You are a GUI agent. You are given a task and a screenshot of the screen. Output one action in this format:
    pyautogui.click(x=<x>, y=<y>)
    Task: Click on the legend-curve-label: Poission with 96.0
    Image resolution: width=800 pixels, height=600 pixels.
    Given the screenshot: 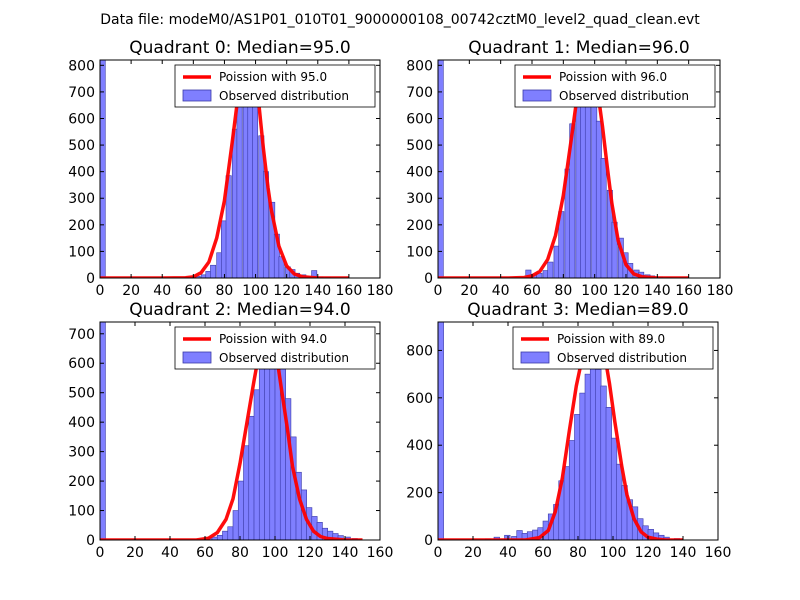 What is the action you would take?
    pyautogui.click(x=613, y=77)
    